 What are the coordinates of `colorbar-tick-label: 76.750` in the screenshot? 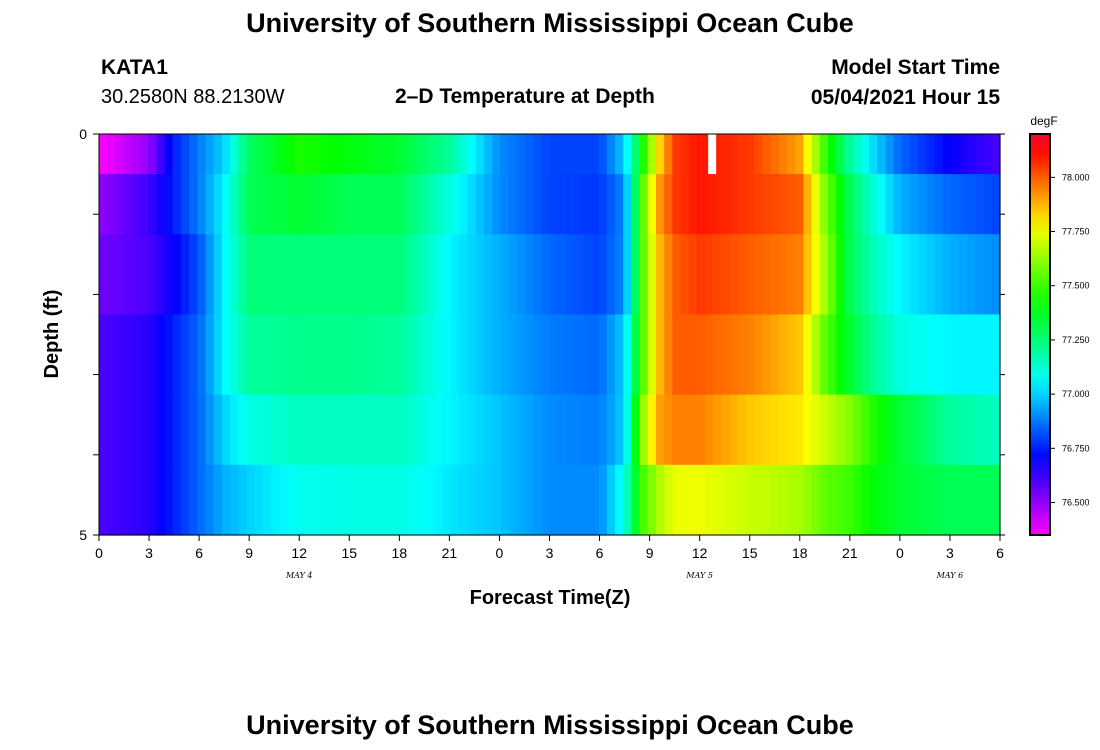 It's located at (1076, 448).